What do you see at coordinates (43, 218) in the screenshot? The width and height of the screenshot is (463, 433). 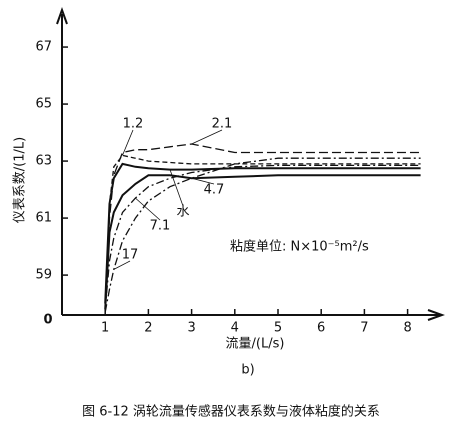 I see `y-tick-label: 61` at bounding box center [43, 218].